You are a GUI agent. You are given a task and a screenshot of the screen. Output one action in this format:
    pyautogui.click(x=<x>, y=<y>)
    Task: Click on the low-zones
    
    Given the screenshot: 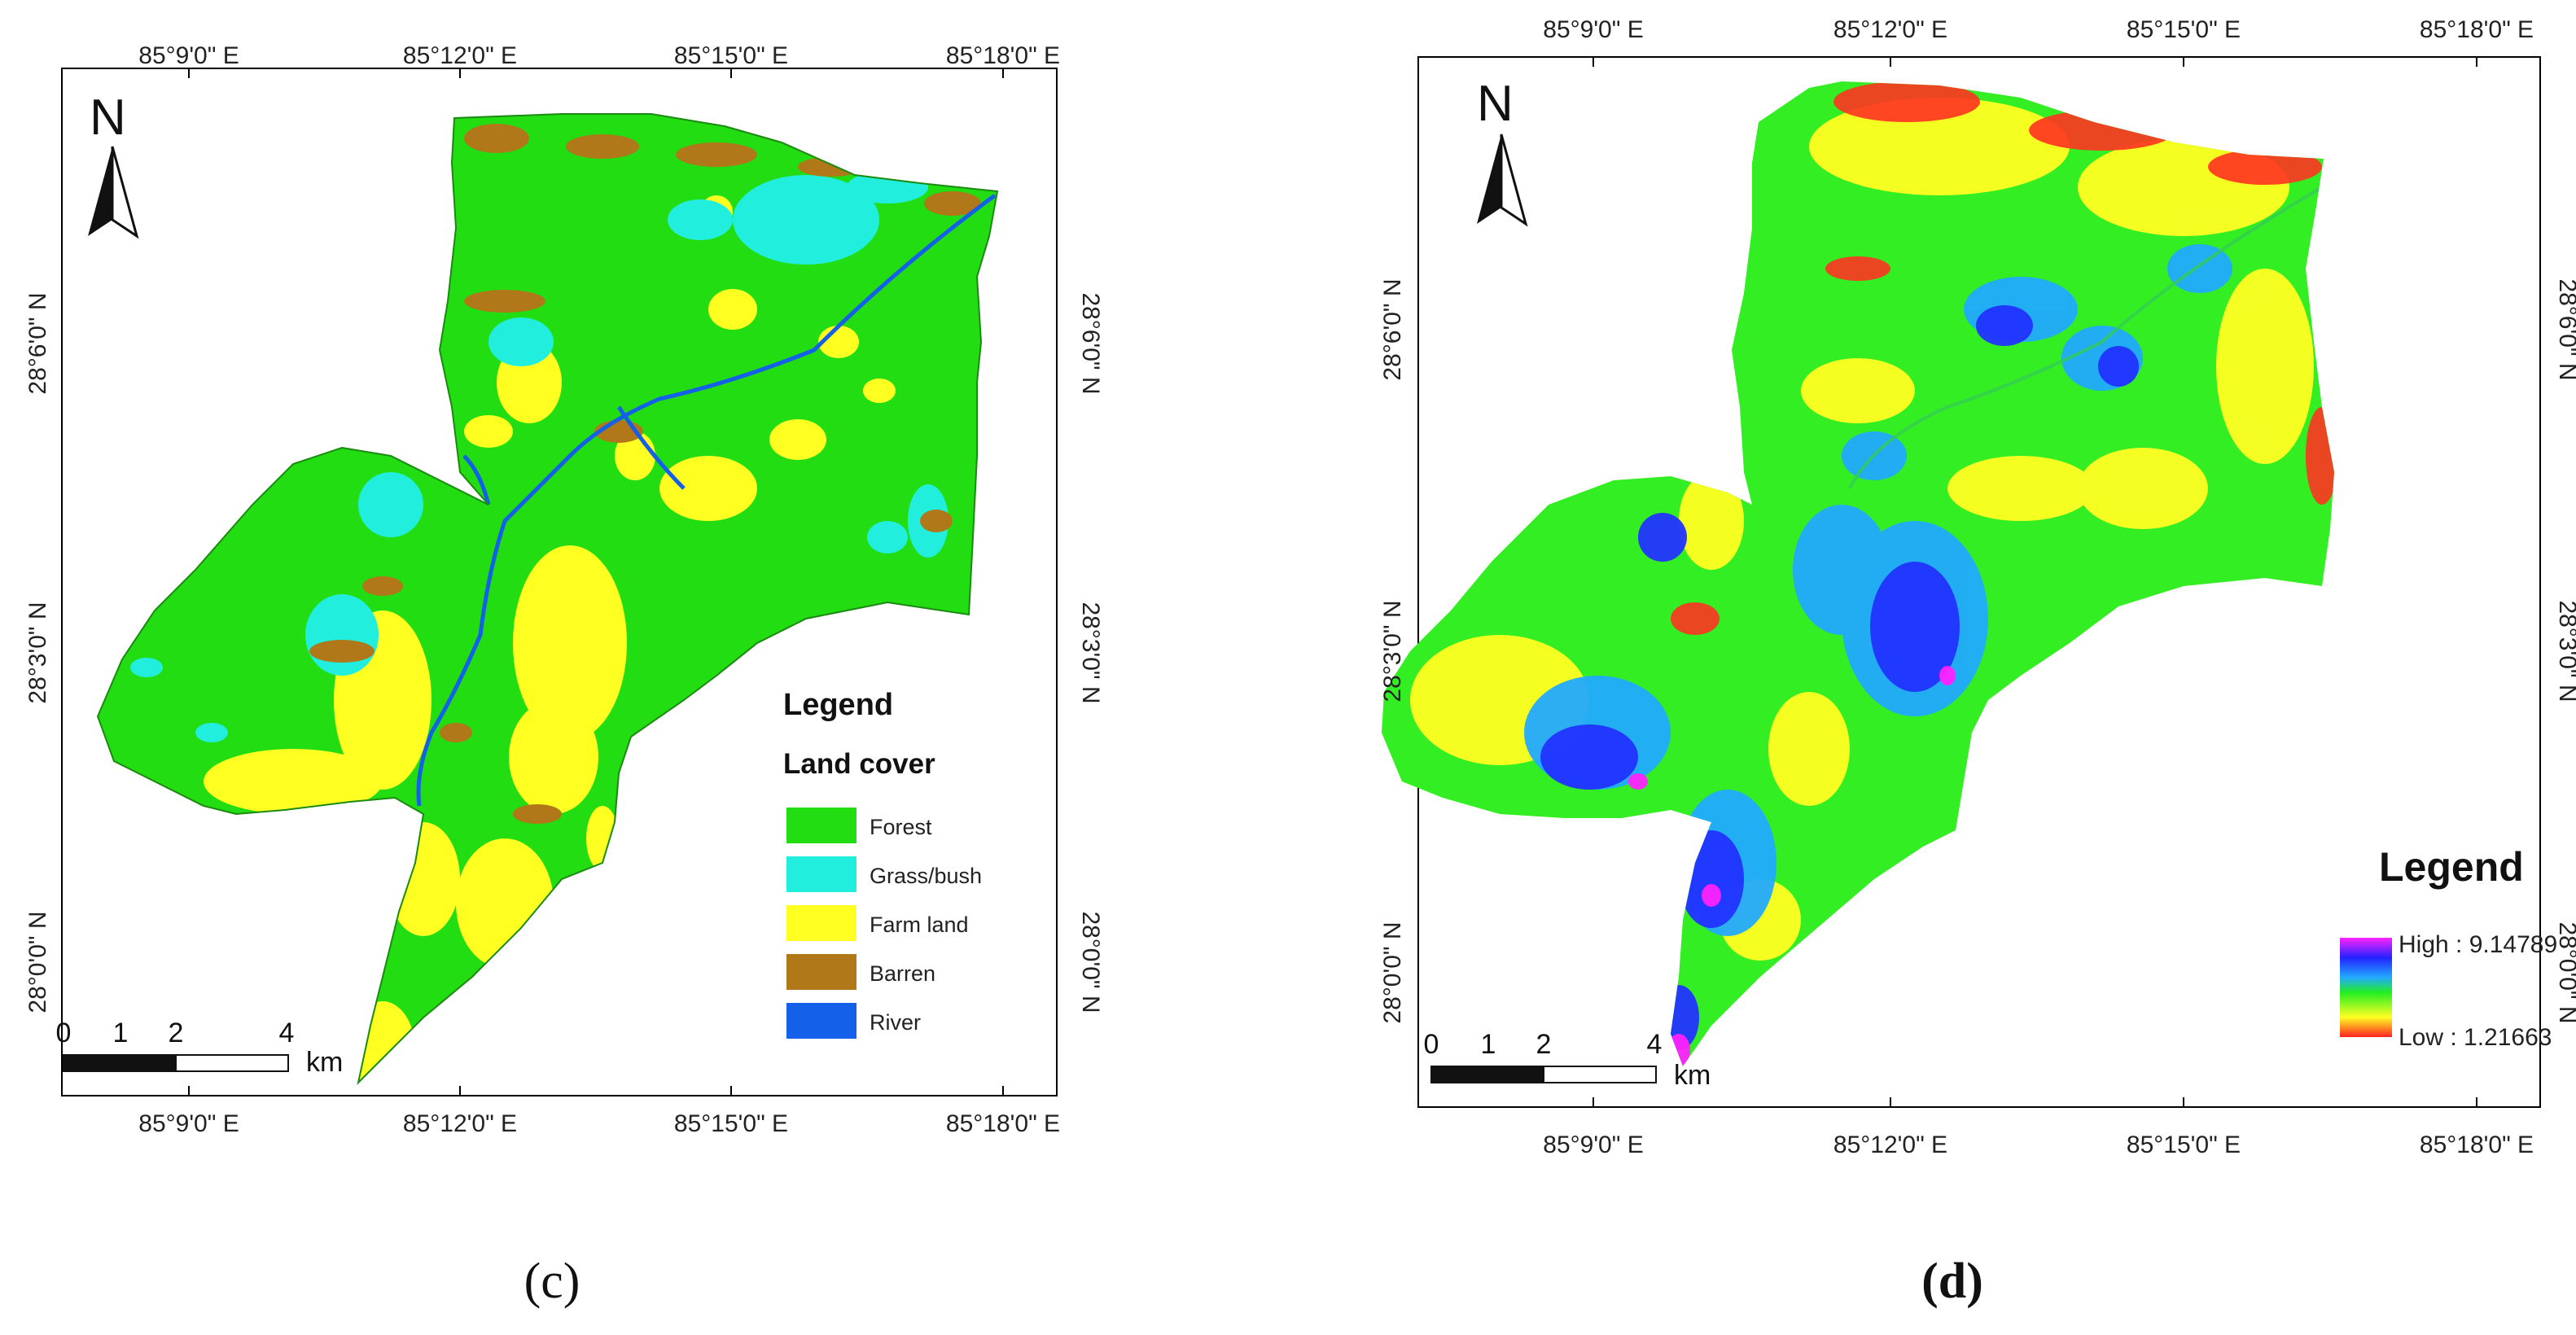 What is the action you would take?
    pyautogui.click(x=2002, y=358)
    